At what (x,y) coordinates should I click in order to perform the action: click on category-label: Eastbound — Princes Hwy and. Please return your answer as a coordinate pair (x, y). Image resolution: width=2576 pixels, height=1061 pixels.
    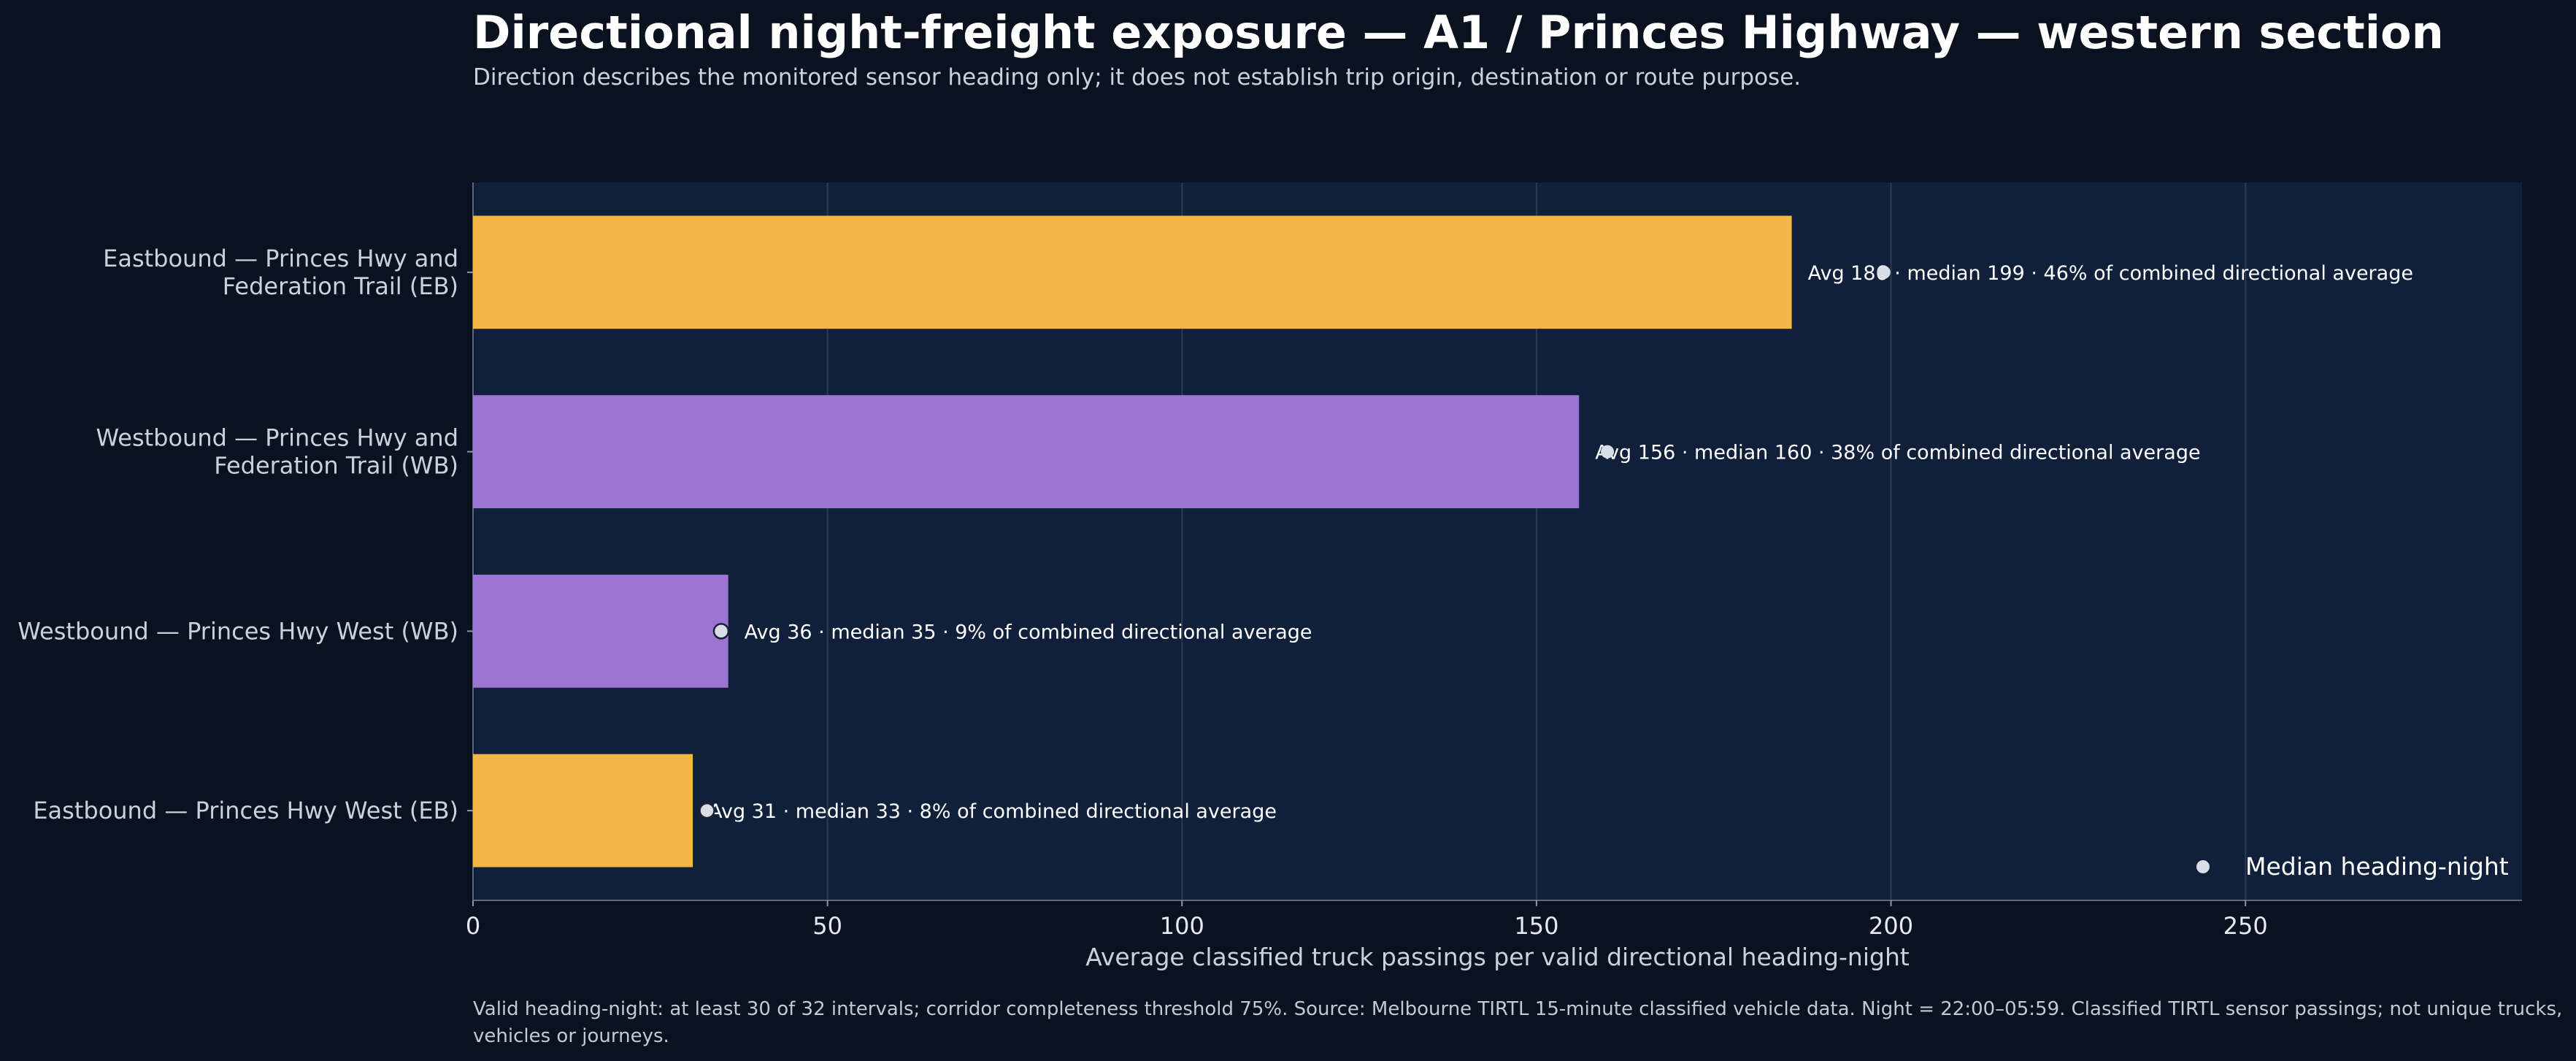
    Looking at the image, I should click on (280, 258).